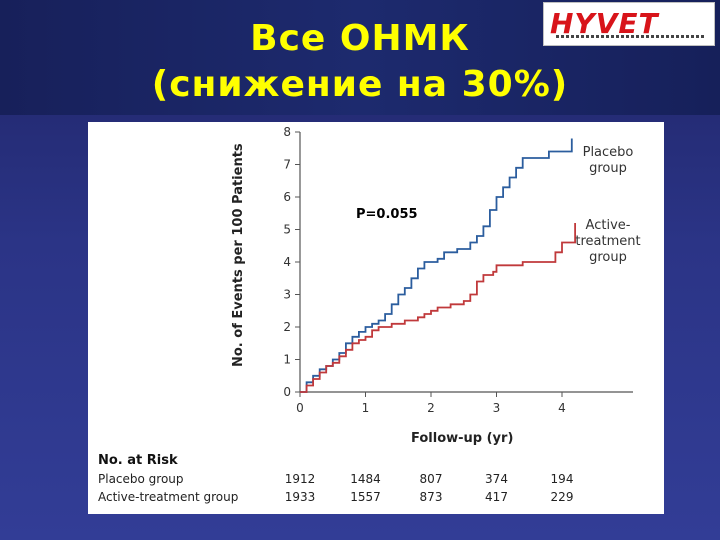 This screenshot has height=540, width=720. I want to click on y-tick-label: 8, so click(287, 132).